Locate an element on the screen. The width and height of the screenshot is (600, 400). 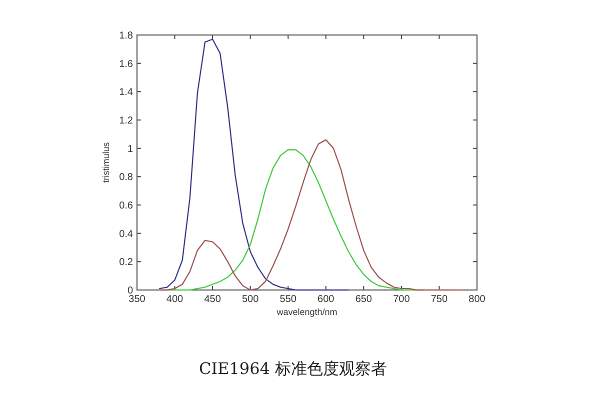
y-tick-label: 1.2 is located at coordinates (126, 121).